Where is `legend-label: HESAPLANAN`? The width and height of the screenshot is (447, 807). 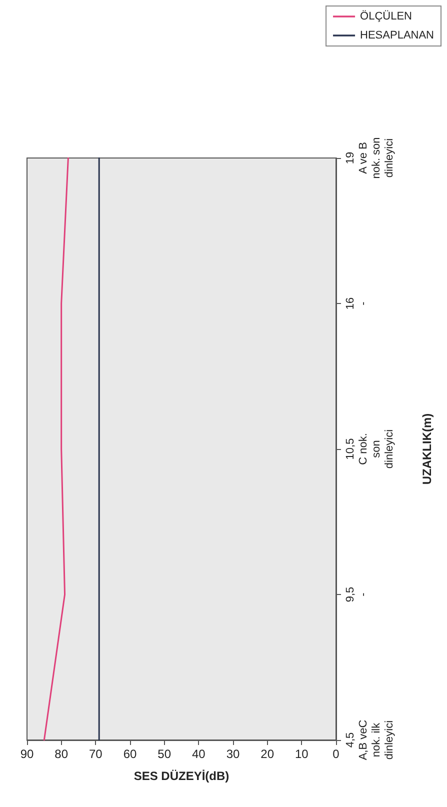 legend-label: HESAPLANAN is located at coordinates (397, 36).